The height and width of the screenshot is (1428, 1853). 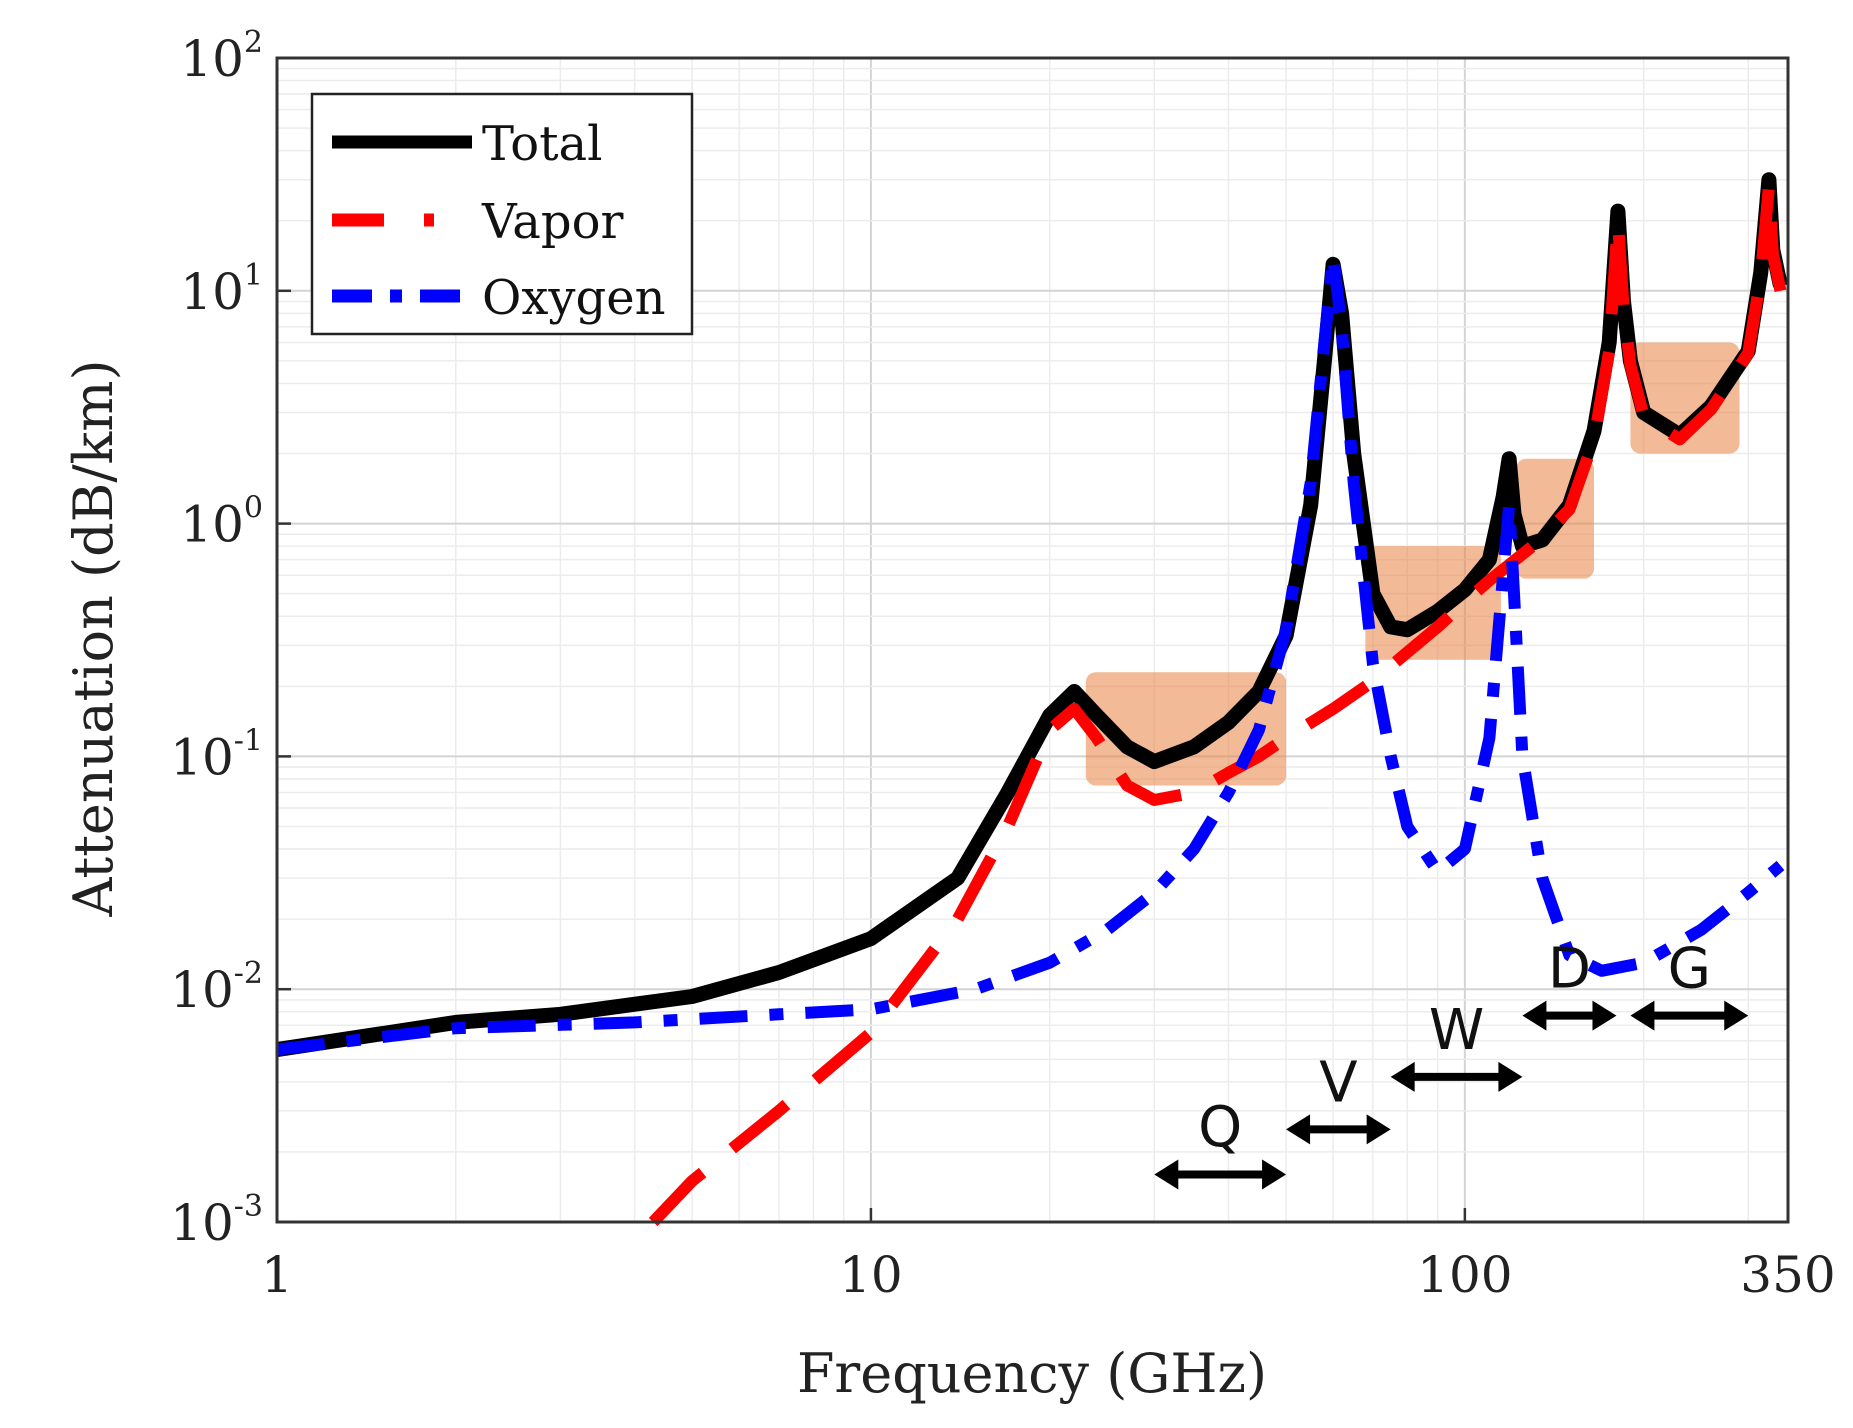 What do you see at coordinates (1689, 969) in the screenshot?
I see `band-label: G` at bounding box center [1689, 969].